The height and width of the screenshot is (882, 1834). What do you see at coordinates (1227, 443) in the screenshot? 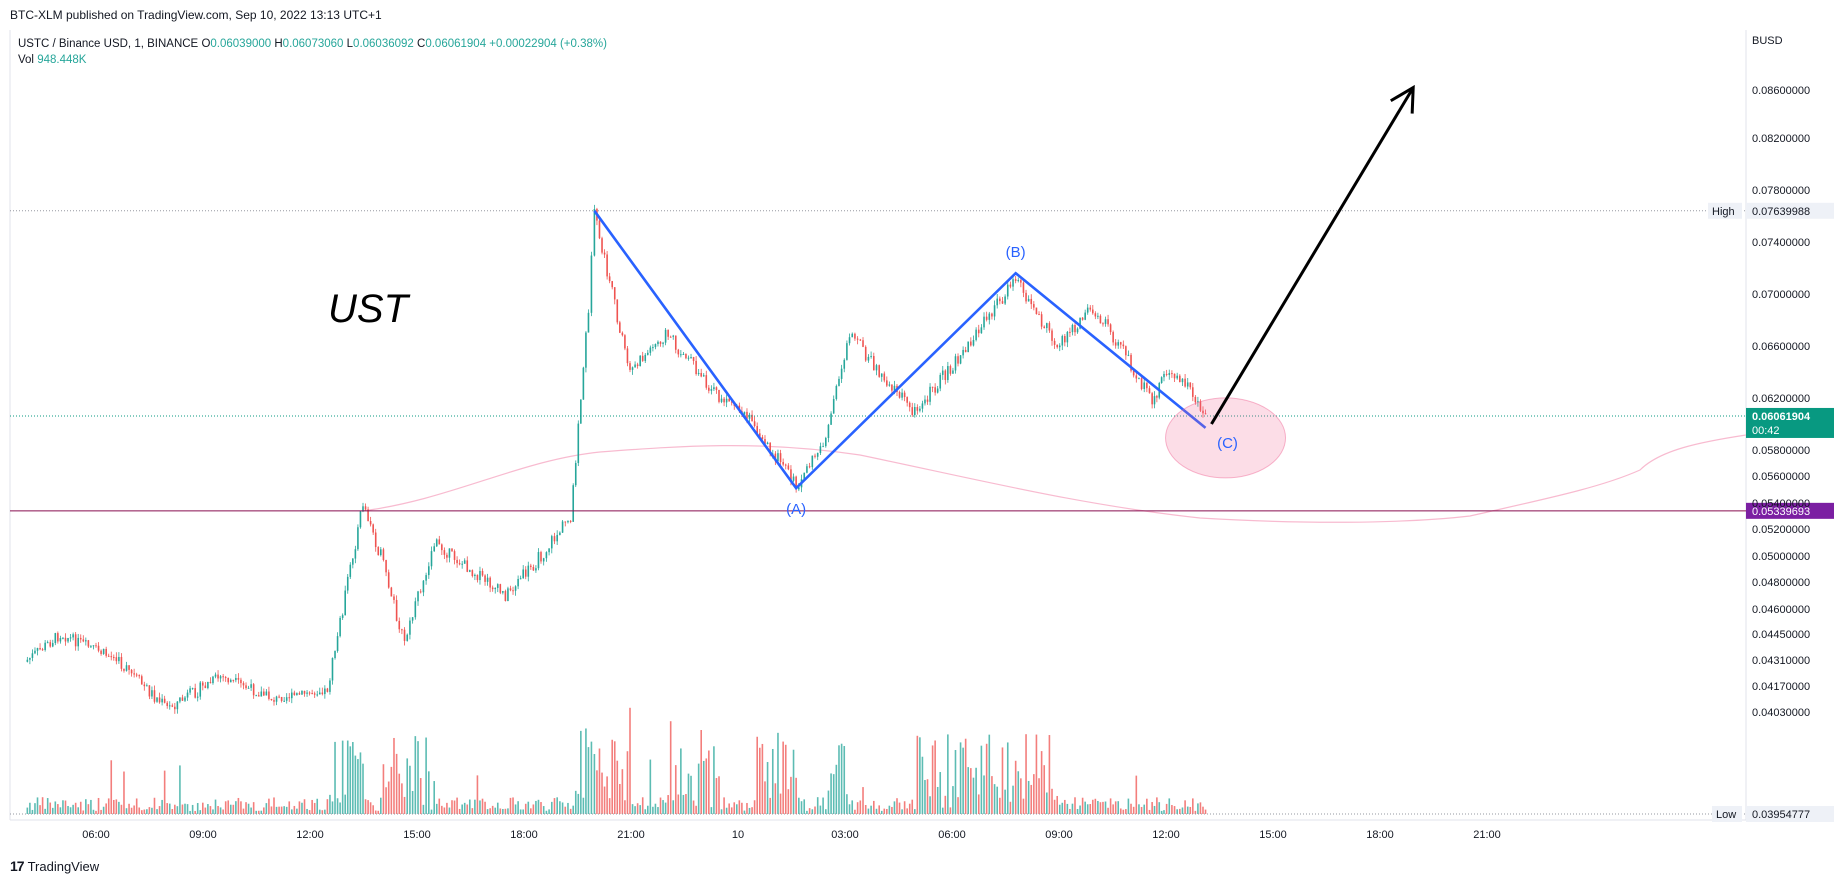
I see `wave-label: (C)` at bounding box center [1227, 443].